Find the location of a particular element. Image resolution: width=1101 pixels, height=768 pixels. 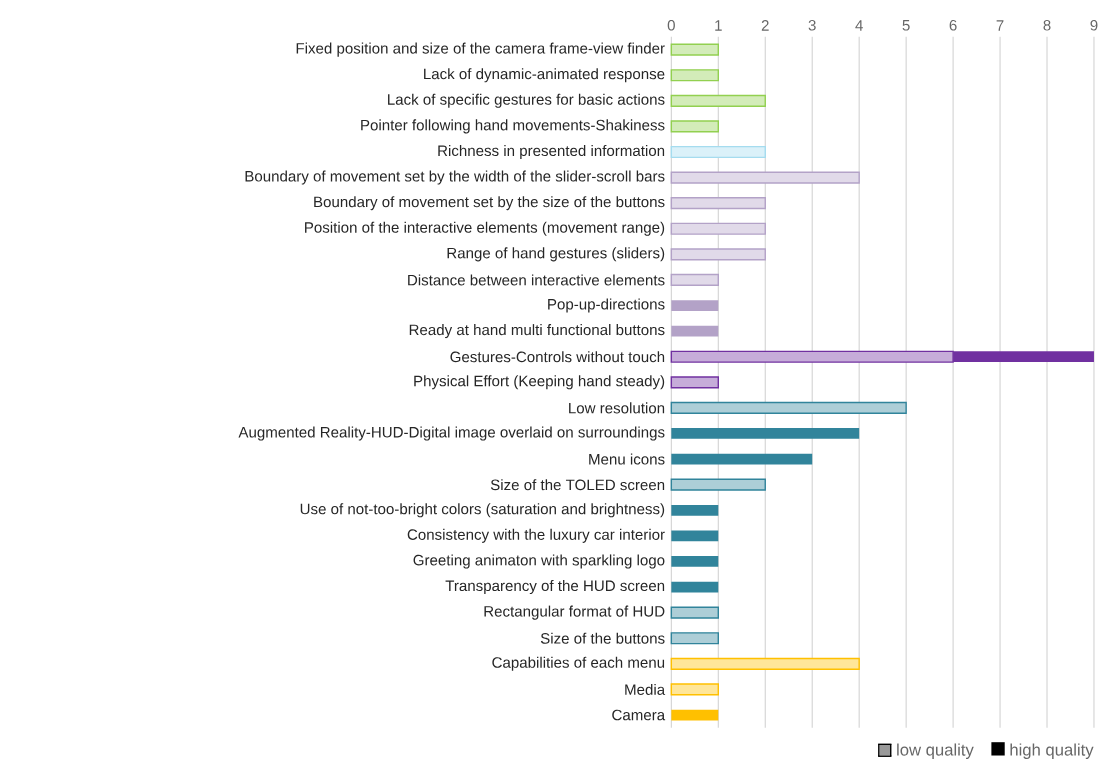

y-tick-label: Gestures-Controls without touch is located at coordinates (557, 357).